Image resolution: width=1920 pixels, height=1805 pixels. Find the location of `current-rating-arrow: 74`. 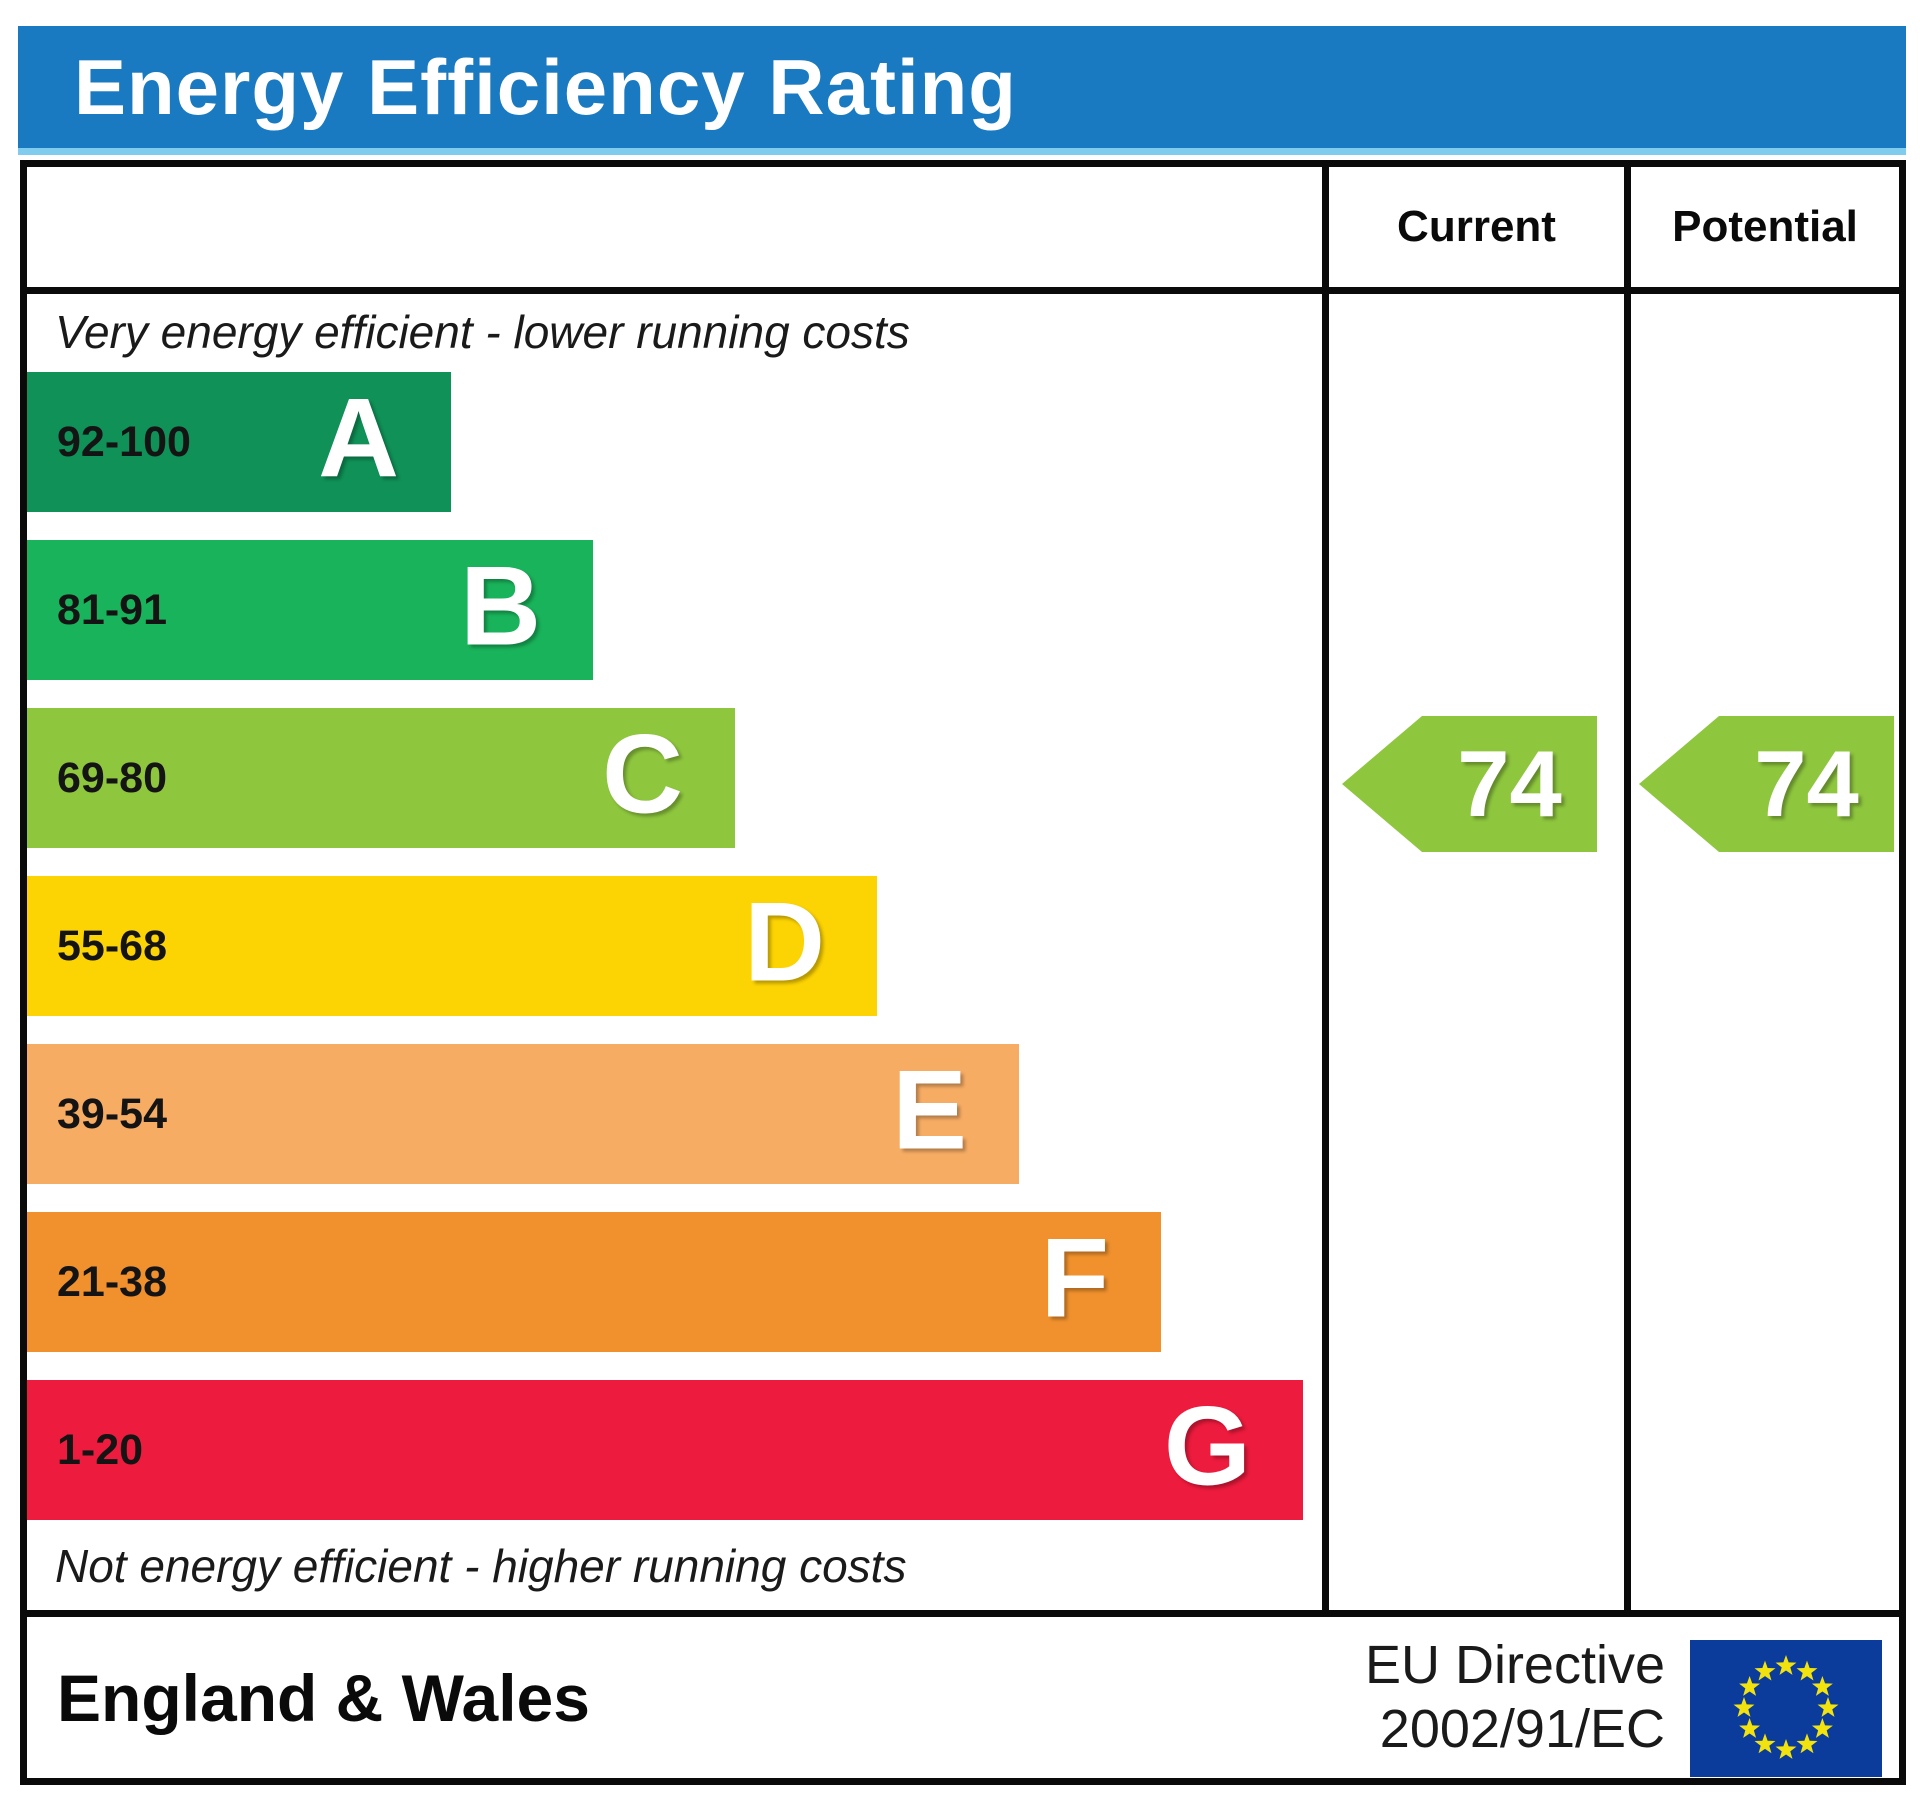

current-rating-arrow: 74 is located at coordinates (1469, 784).